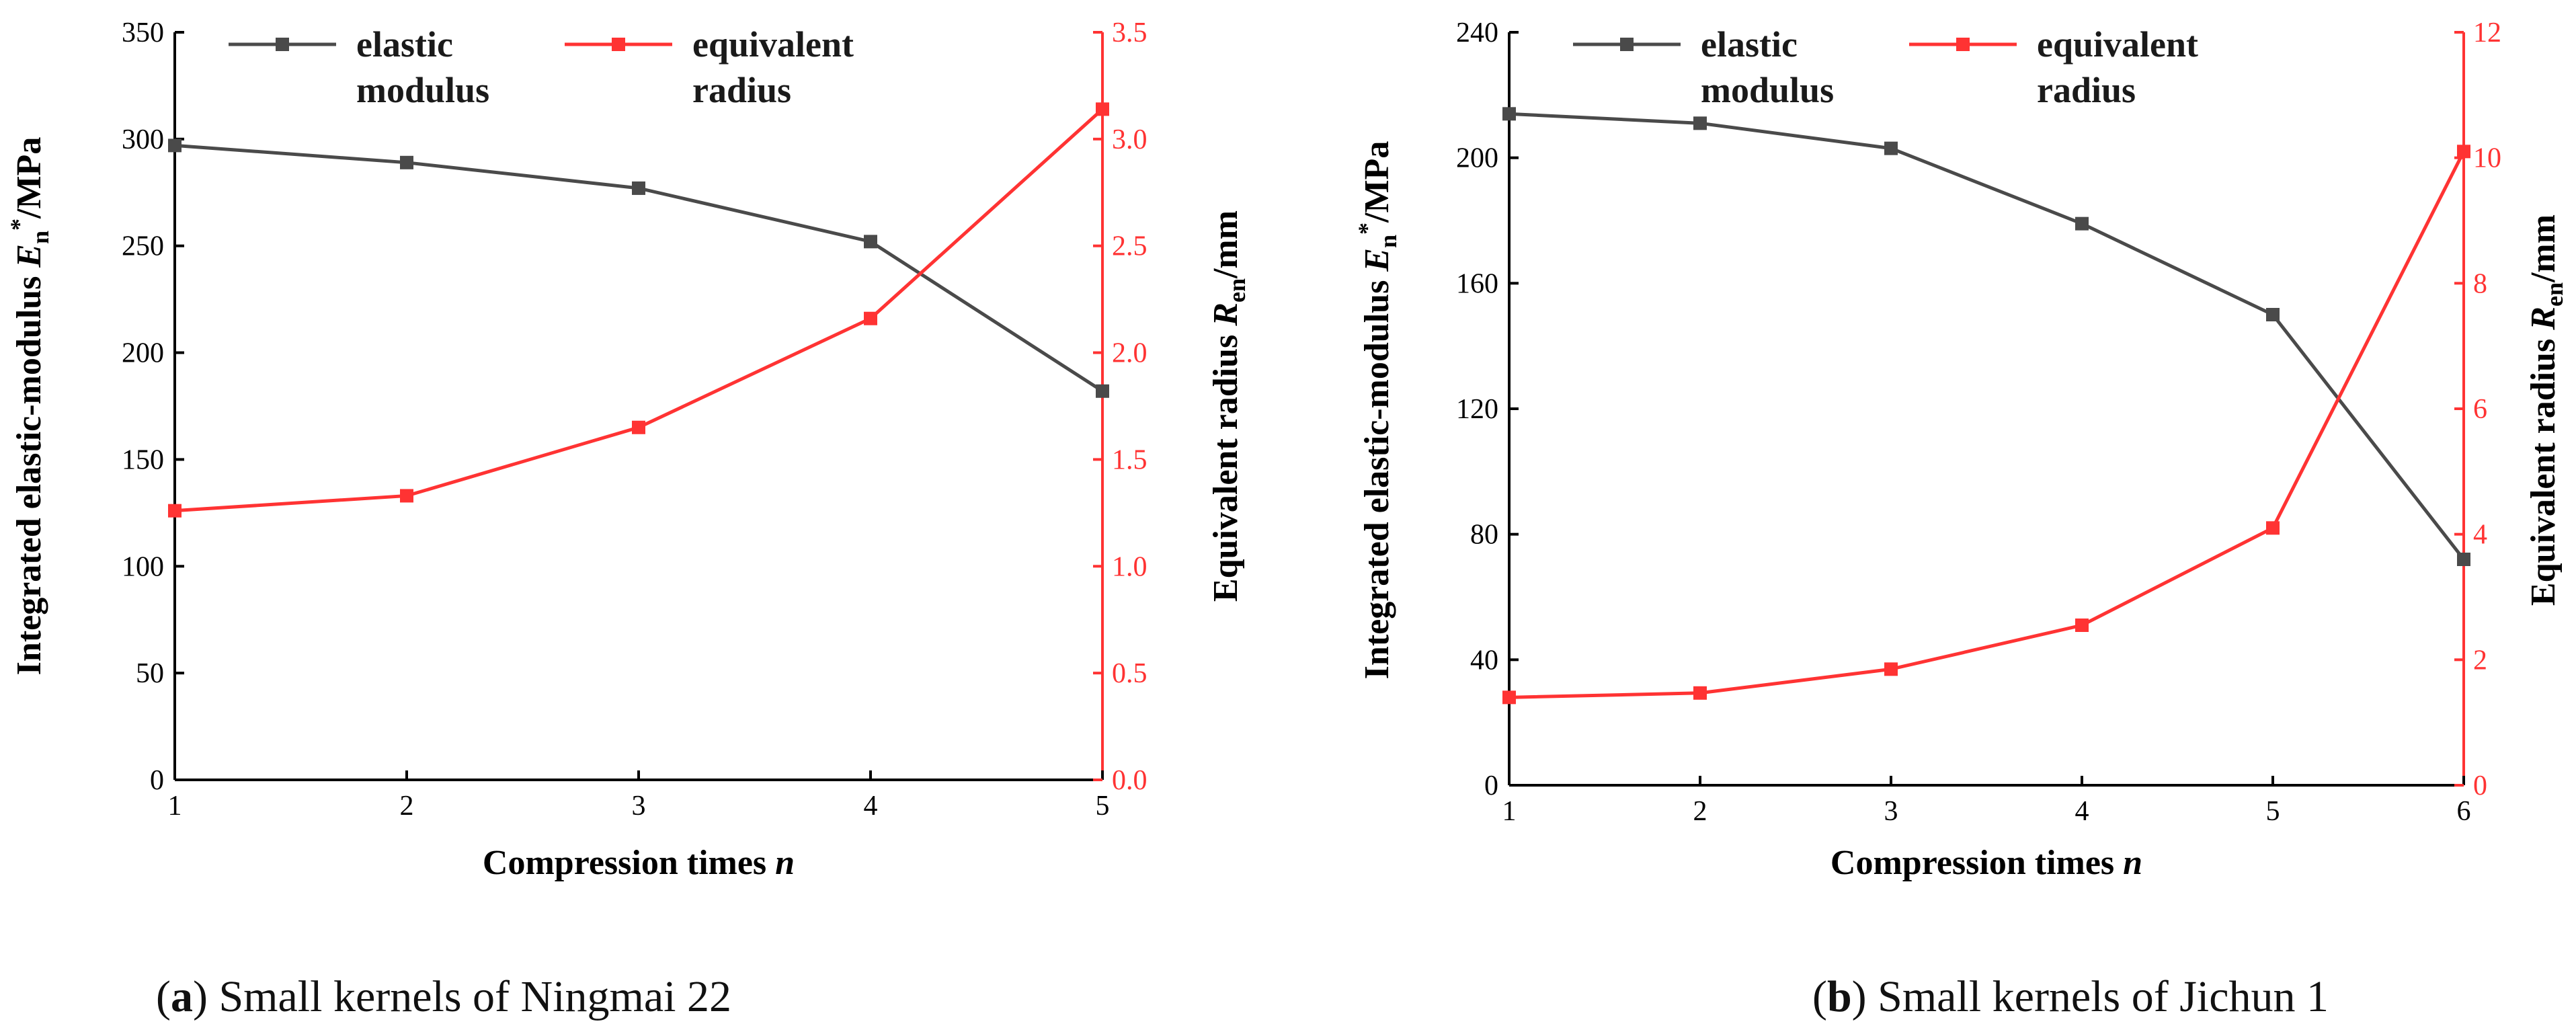 The height and width of the screenshot is (1036, 2576). What do you see at coordinates (2543, 468) in the screenshot?
I see `chart-b-y-right-title-text: Equivalent radius` at bounding box center [2543, 468].